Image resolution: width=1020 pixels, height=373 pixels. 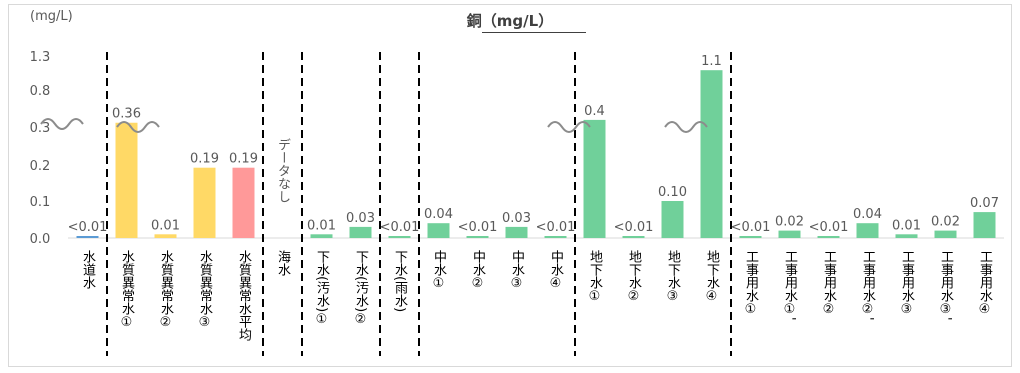 What do you see at coordinates (40, 202) in the screenshot?
I see `y-tick-label: 0.1` at bounding box center [40, 202].